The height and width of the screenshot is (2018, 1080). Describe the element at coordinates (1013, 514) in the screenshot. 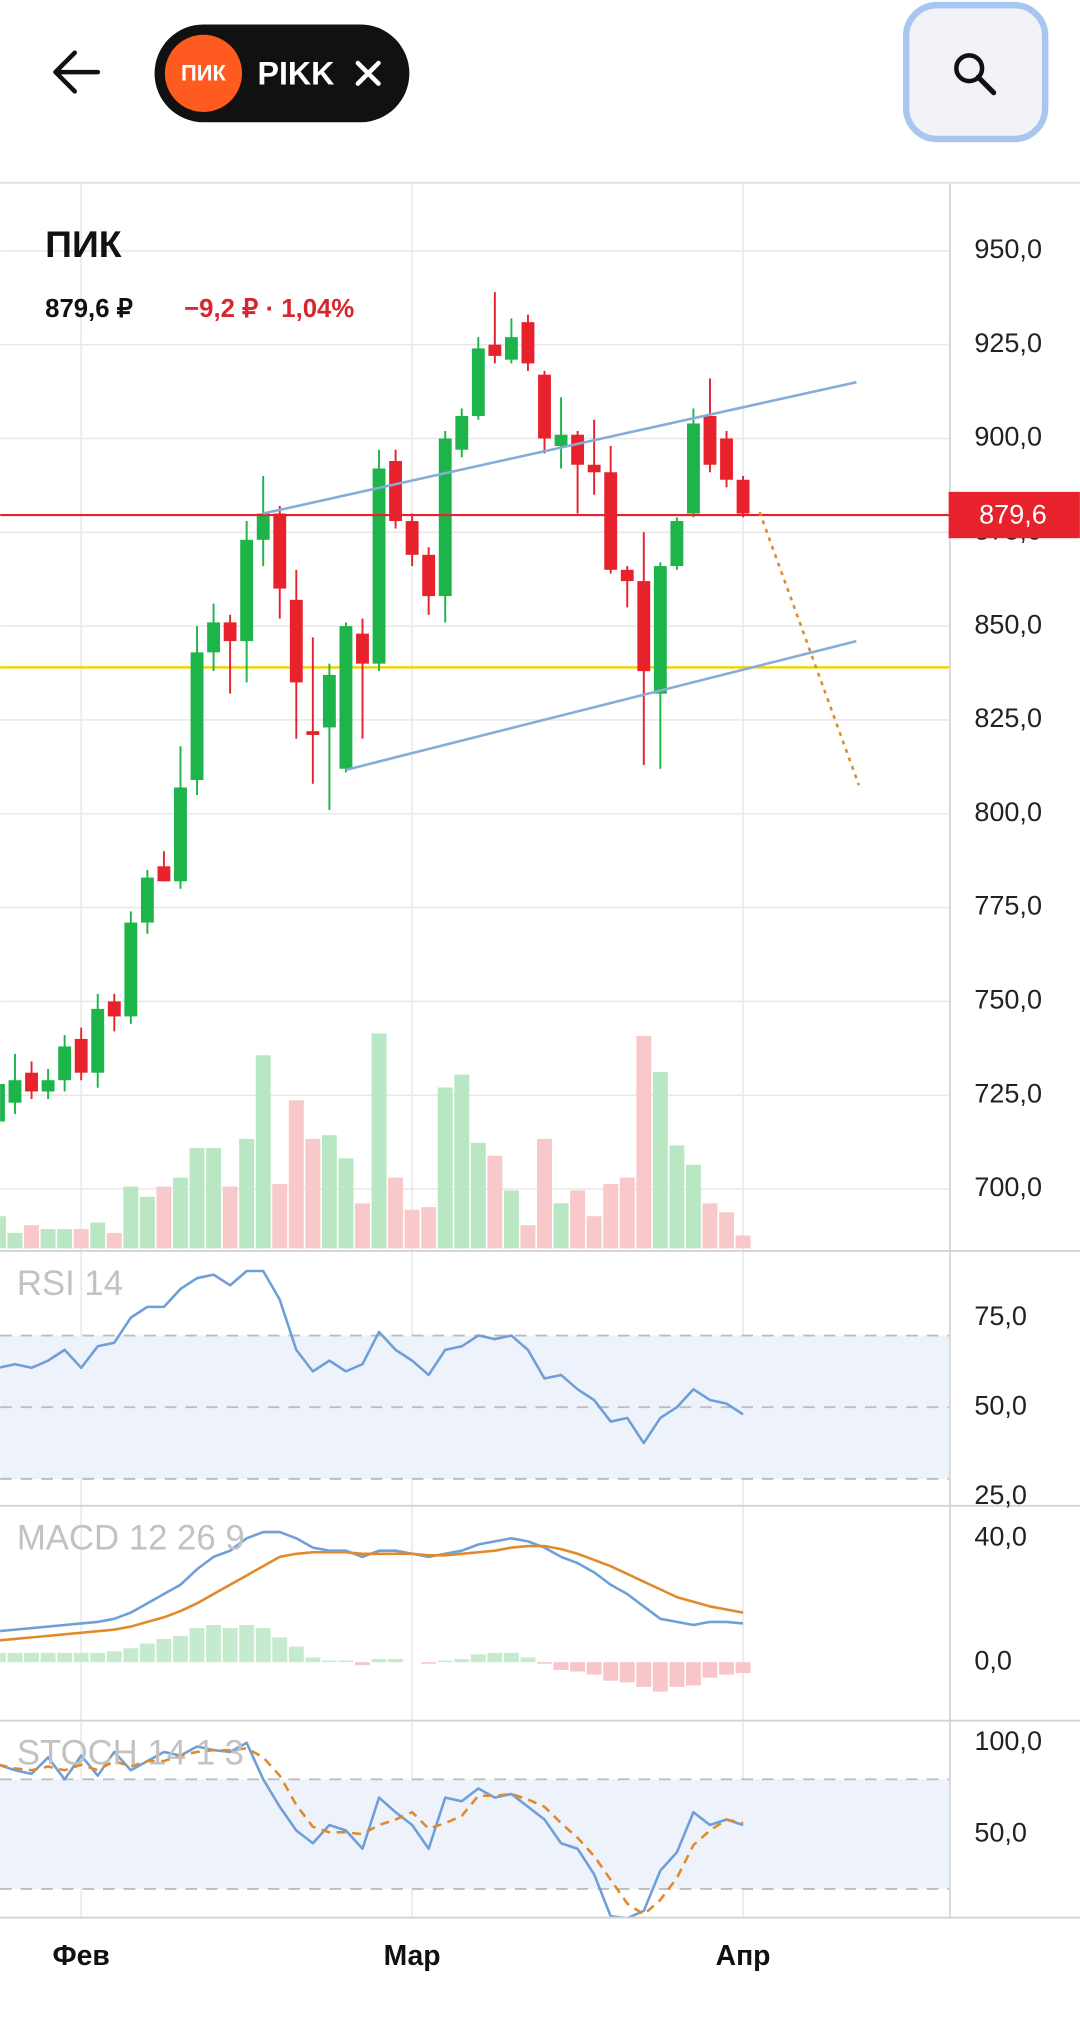

I see `last-price-label: 879,6` at that location.